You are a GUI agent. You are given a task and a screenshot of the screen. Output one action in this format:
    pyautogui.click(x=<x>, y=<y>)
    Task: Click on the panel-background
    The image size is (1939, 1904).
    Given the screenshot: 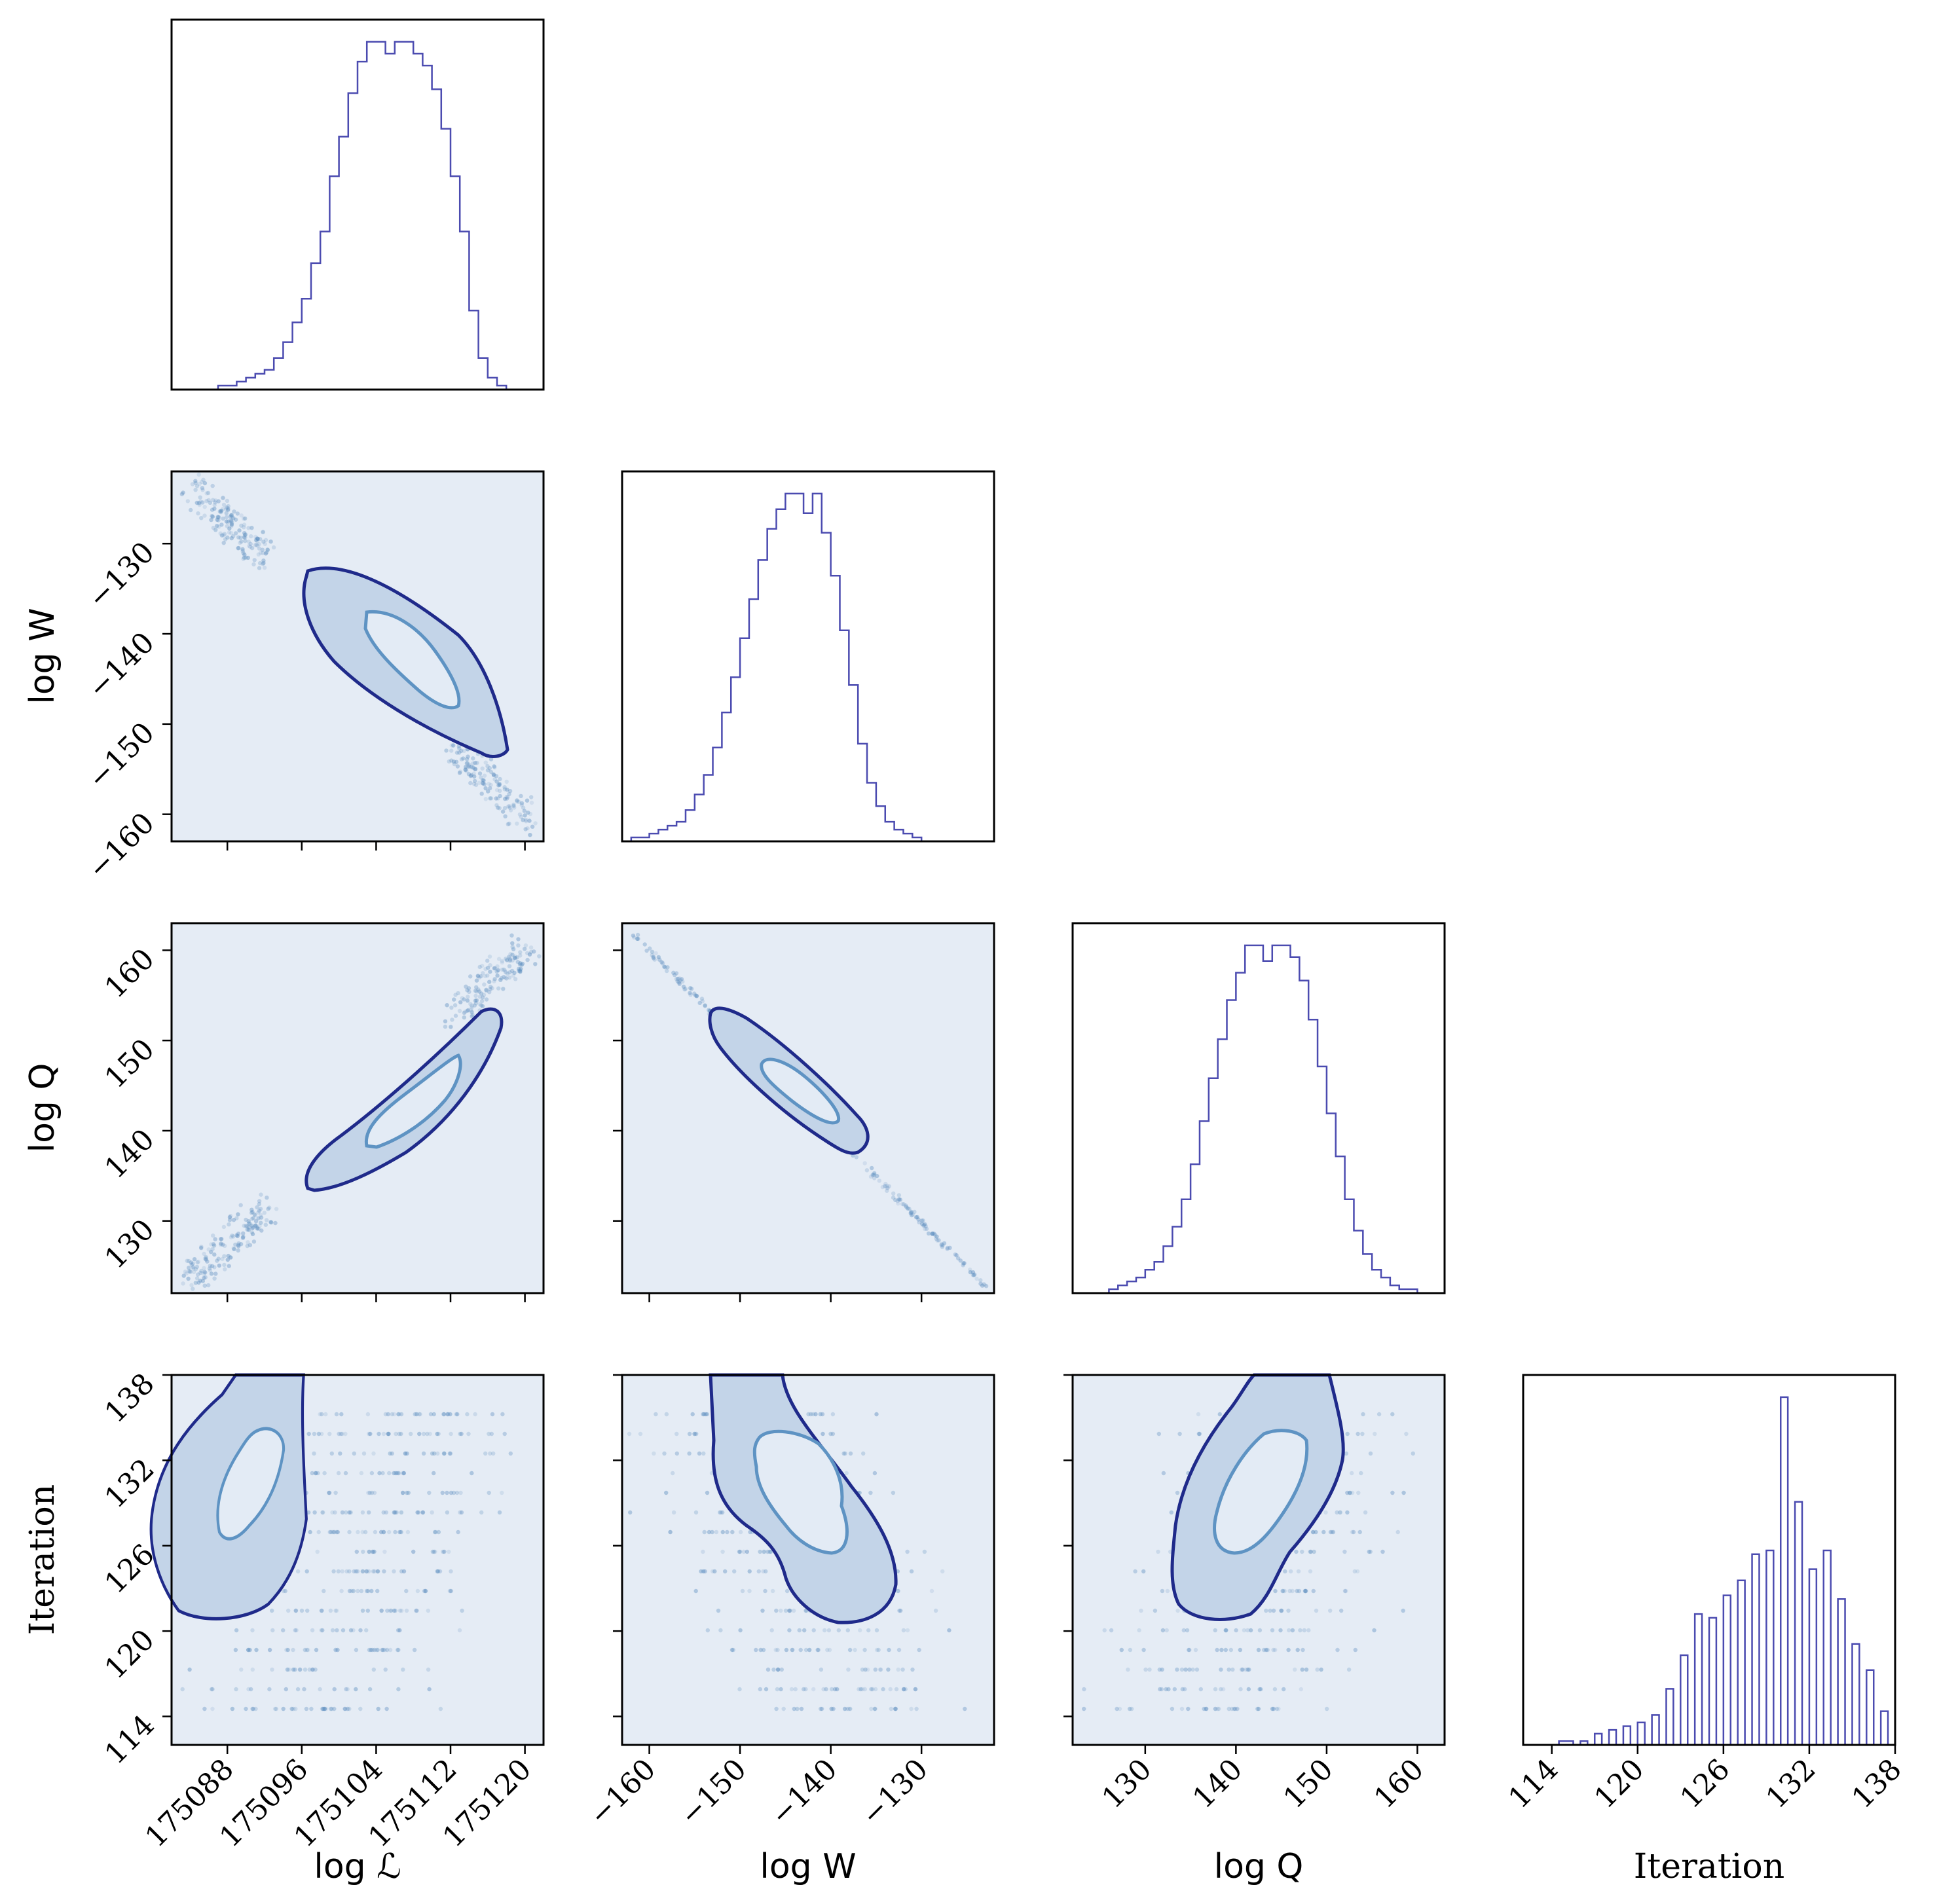 What is the action you would take?
    pyautogui.click(x=358, y=1108)
    